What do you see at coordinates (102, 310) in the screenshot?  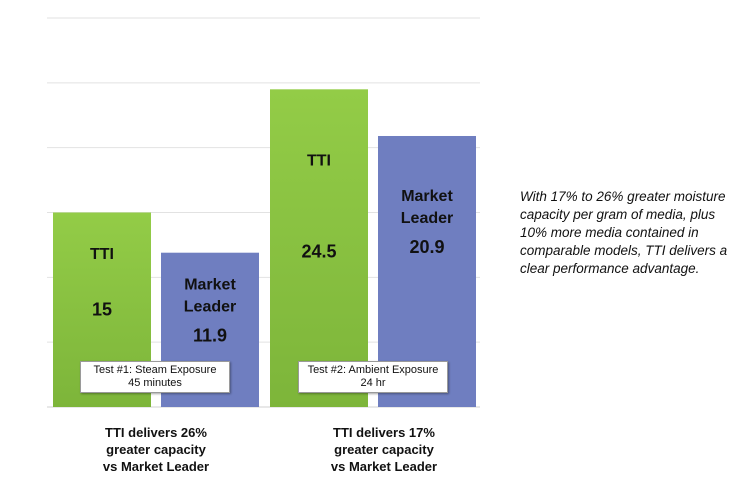 I see `bar-value-label: 15` at bounding box center [102, 310].